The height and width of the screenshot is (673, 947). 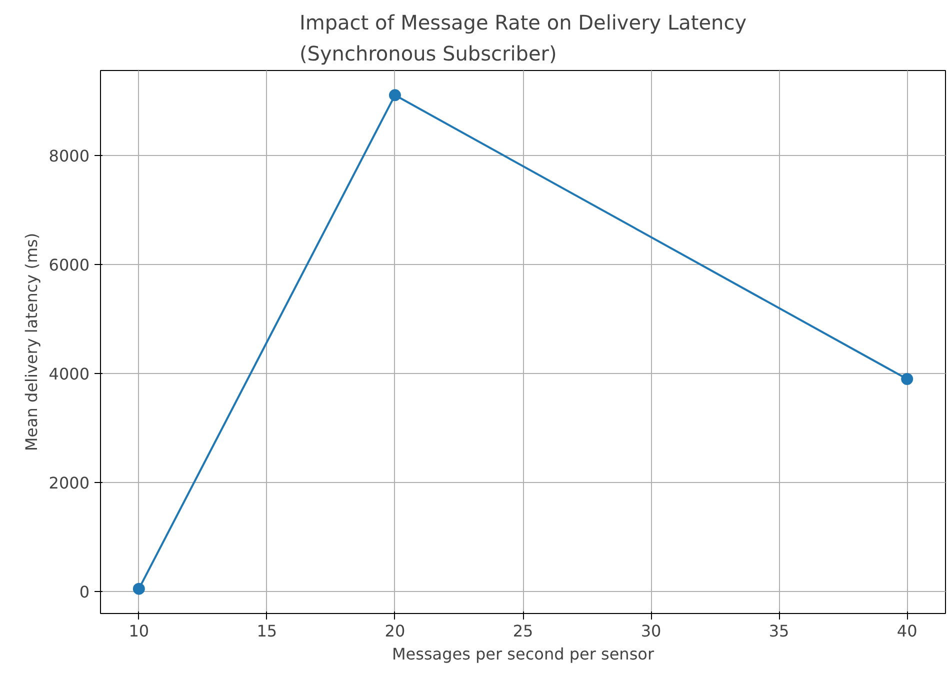 What do you see at coordinates (267, 631) in the screenshot?
I see `x-tick-label: 15` at bounding box center [267, 631].